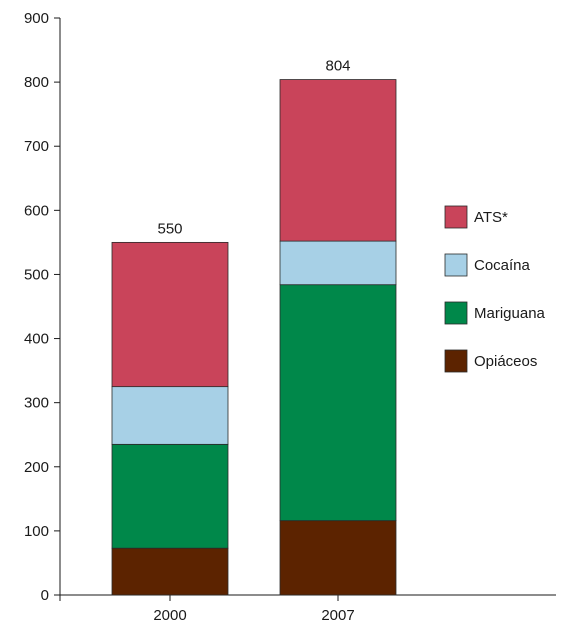  Describe the element at coordinates (510, 313) in the screenshot. I see `legend-label-2: Mariguana` at that location.